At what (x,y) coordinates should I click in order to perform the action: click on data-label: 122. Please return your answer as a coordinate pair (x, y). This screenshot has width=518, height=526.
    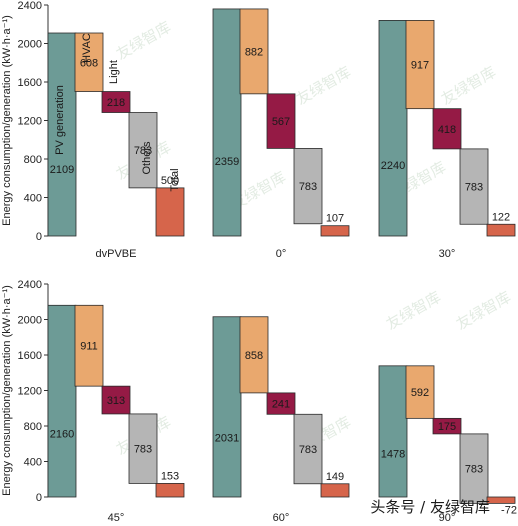
    Looking at the image, I should click on (501, 217).